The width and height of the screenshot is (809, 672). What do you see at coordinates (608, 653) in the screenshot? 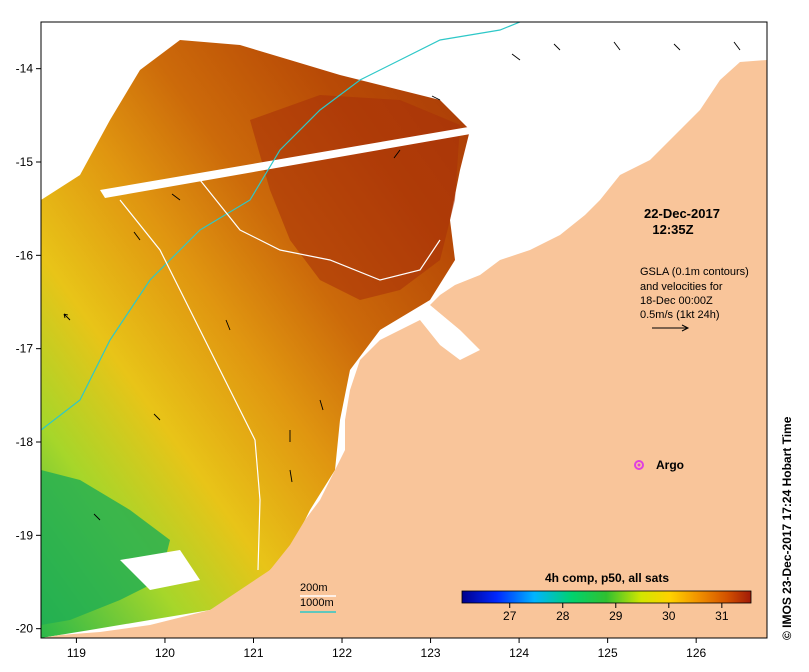
I see `x-tick-label: 125` at bounding box center [608, 653].